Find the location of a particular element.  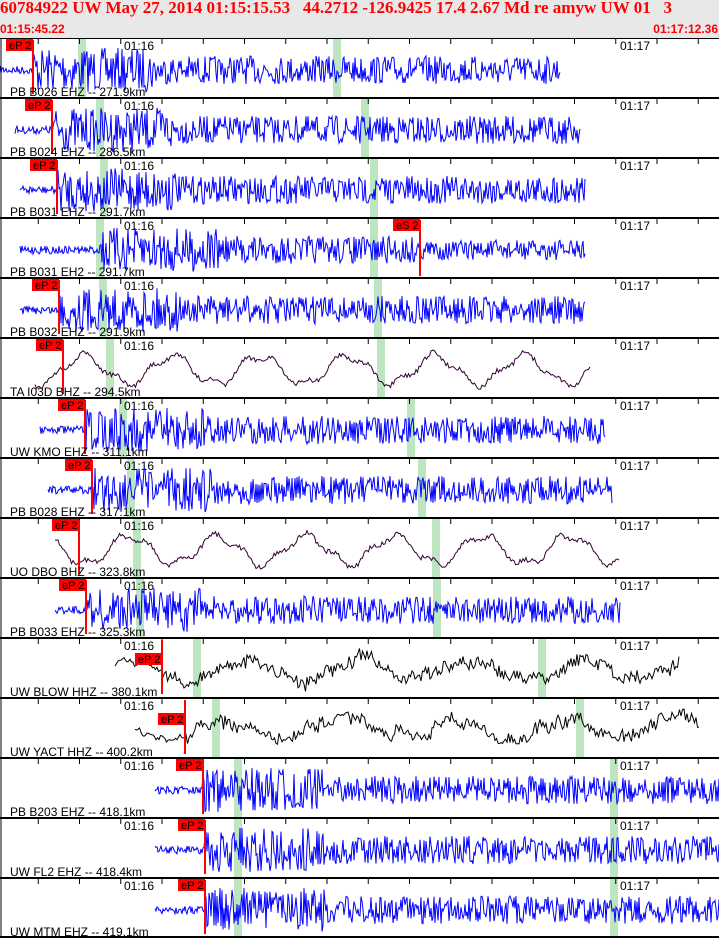

trace-panel: 01:16 01:17 eP 2 UO DBO BHZ -- 323.8km is located at coordinates (359, 548).